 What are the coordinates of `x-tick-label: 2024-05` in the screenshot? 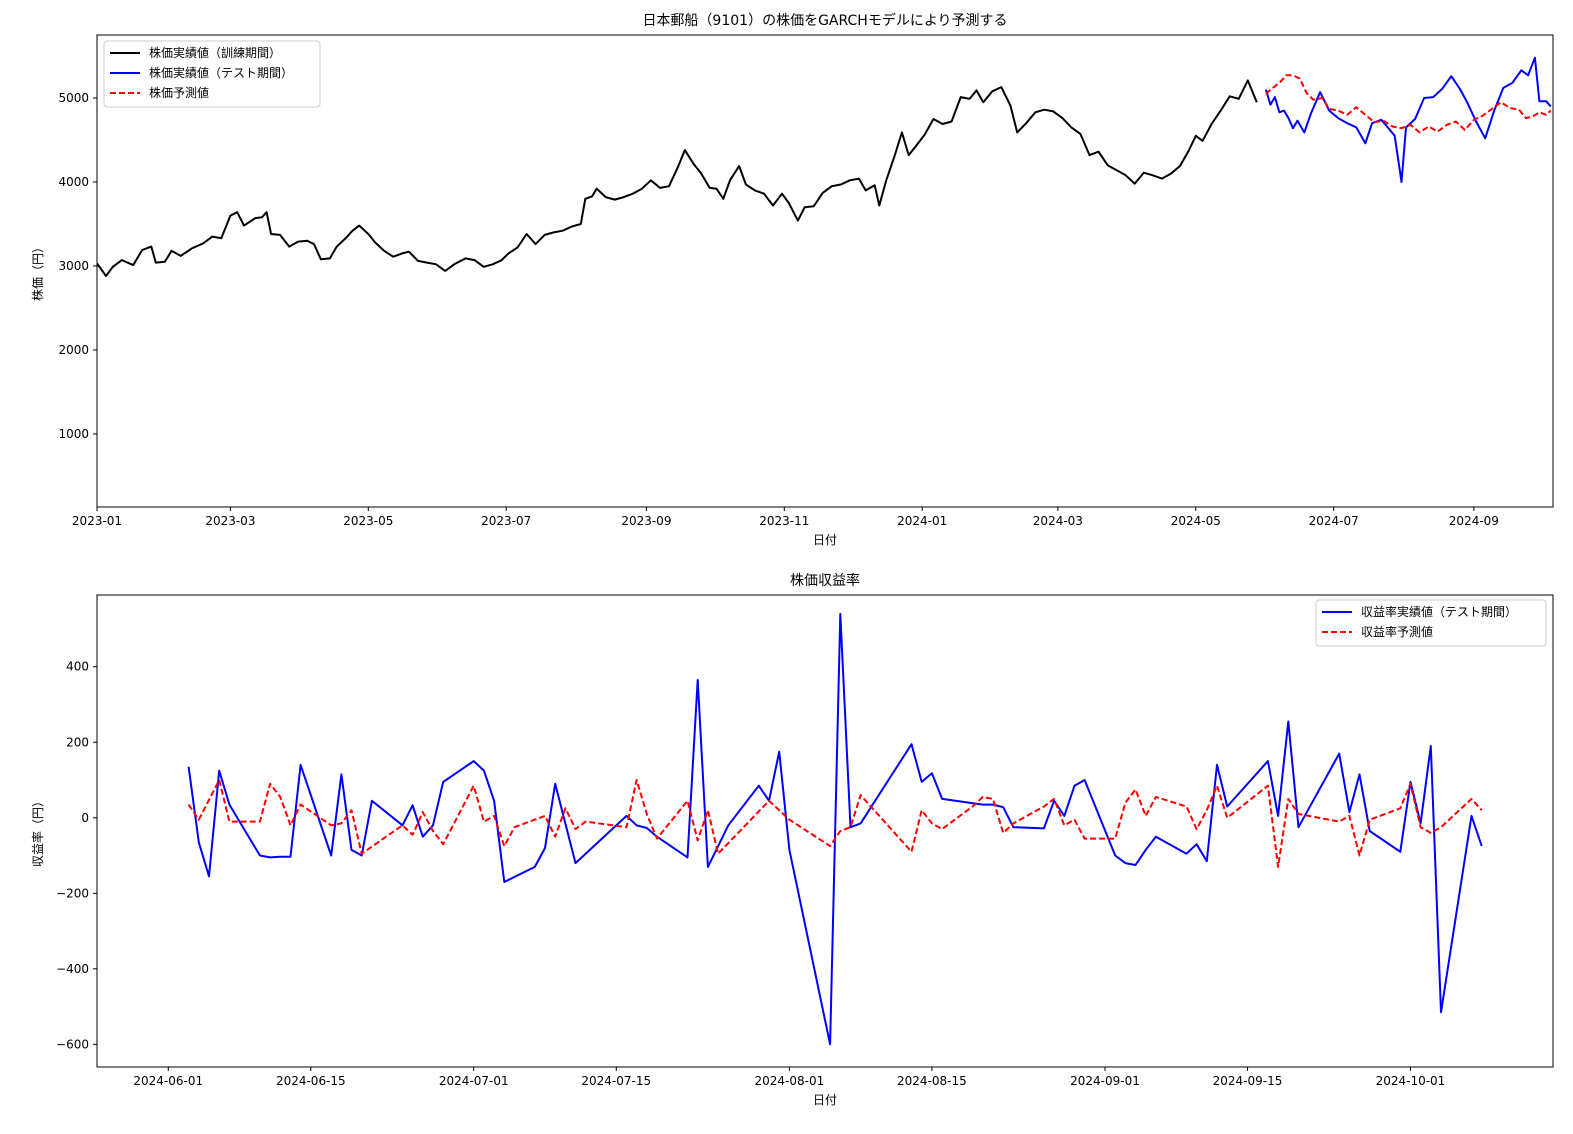 It's located at (1196, 521).